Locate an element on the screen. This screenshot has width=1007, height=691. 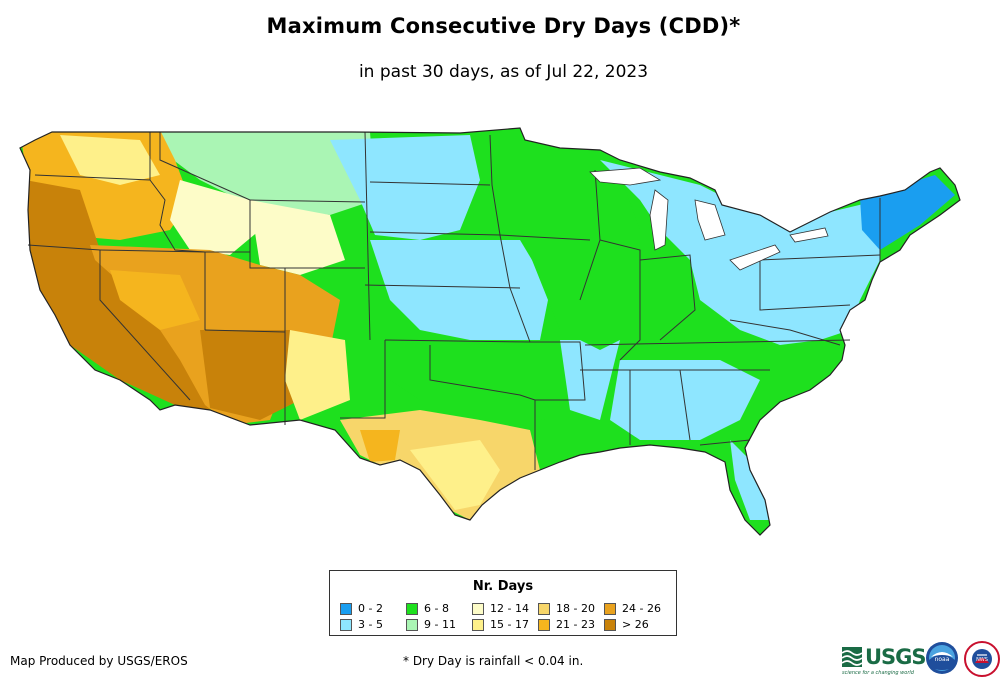
zone-colorado-north is located at coordinates (297, 237).